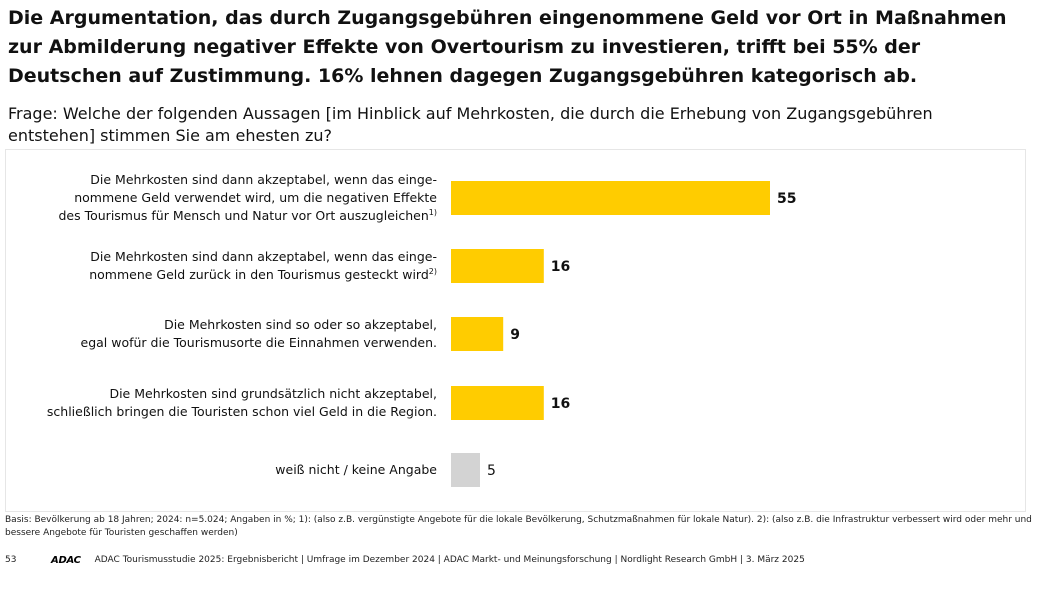 The height and width of the screenshot is (589, 1049). What do you see at coordinates (66, 560) in the screenshot?
I see `adac-logo: ADAC` at bounding box center [66, 560].